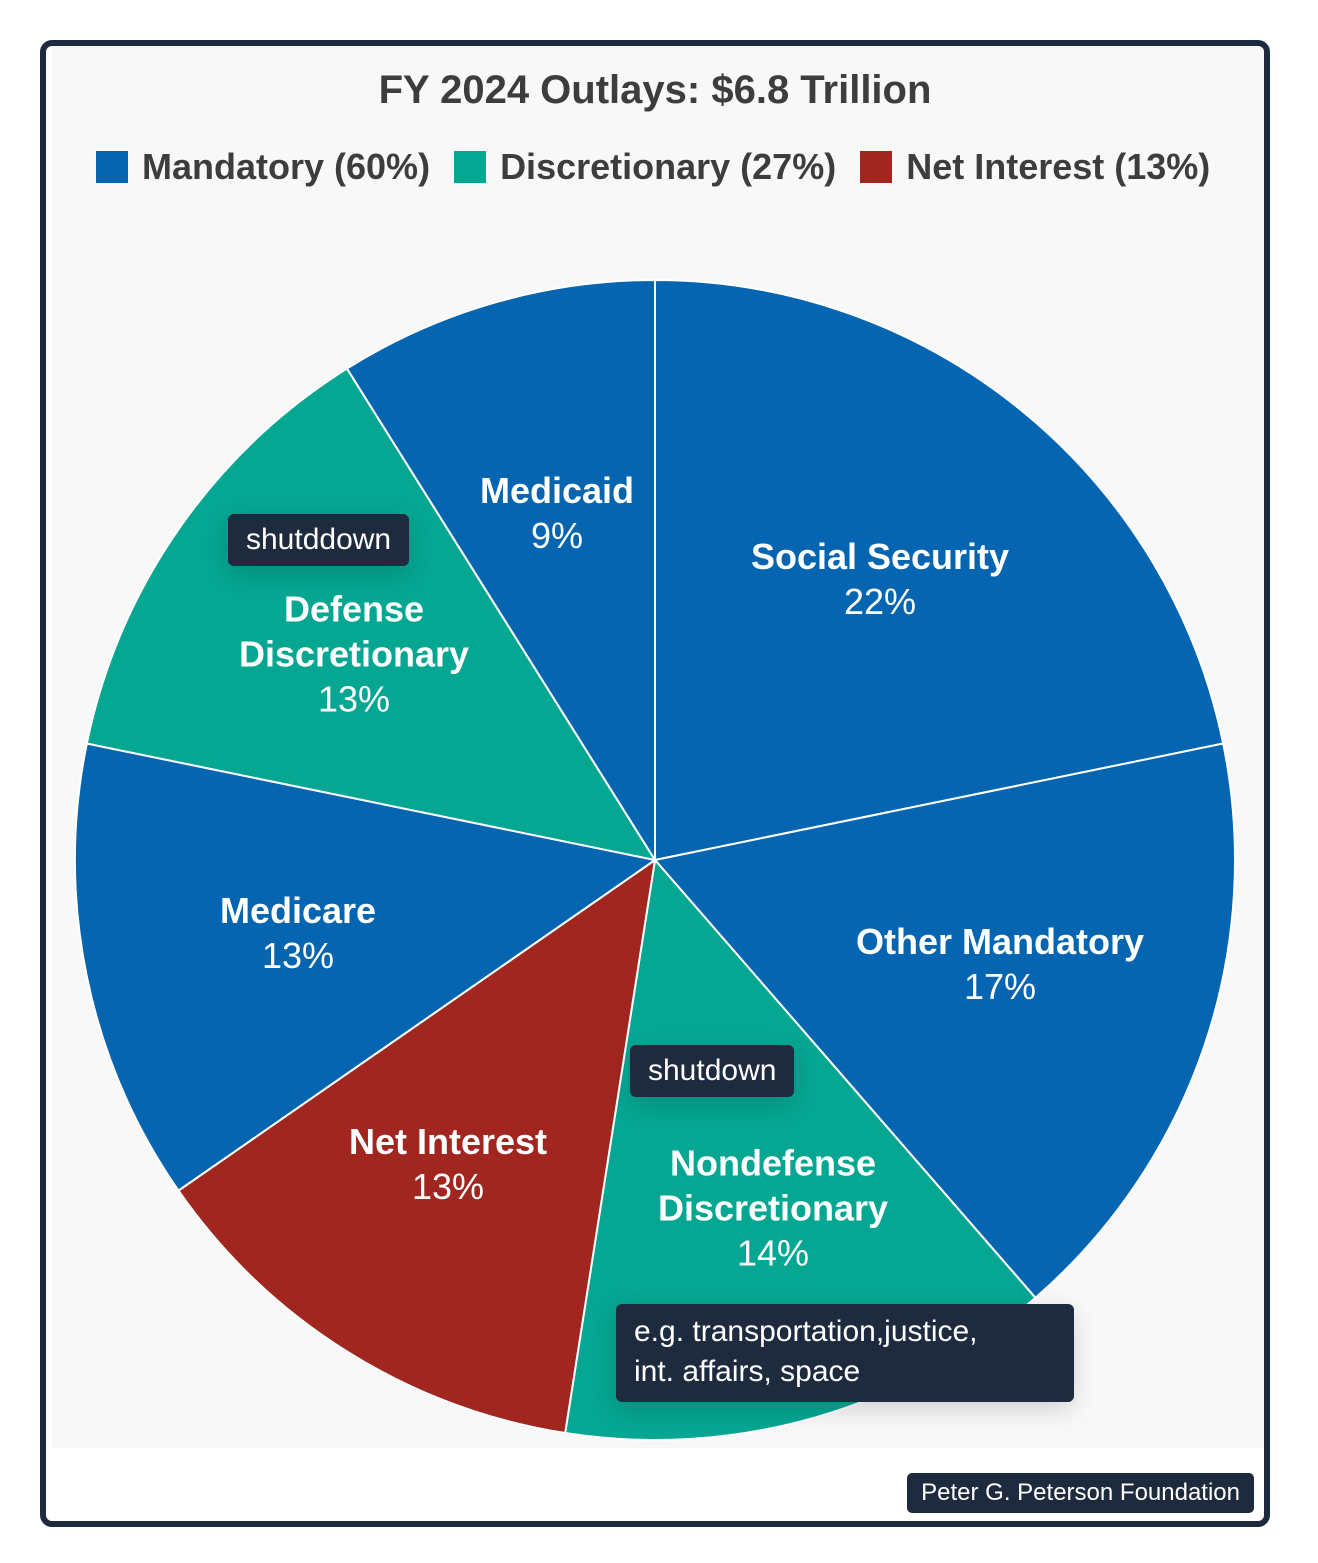 This screenshot has height=1563, width=1318. Describe the element at coordinates (557, 490) in the screenshot. I see `slice-name: Medicaid` at that location.